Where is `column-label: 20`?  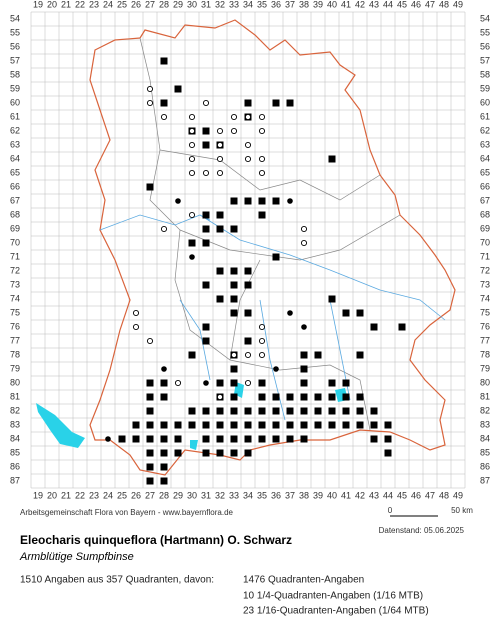
column-label: 20 is located at coordinates (52, 495).